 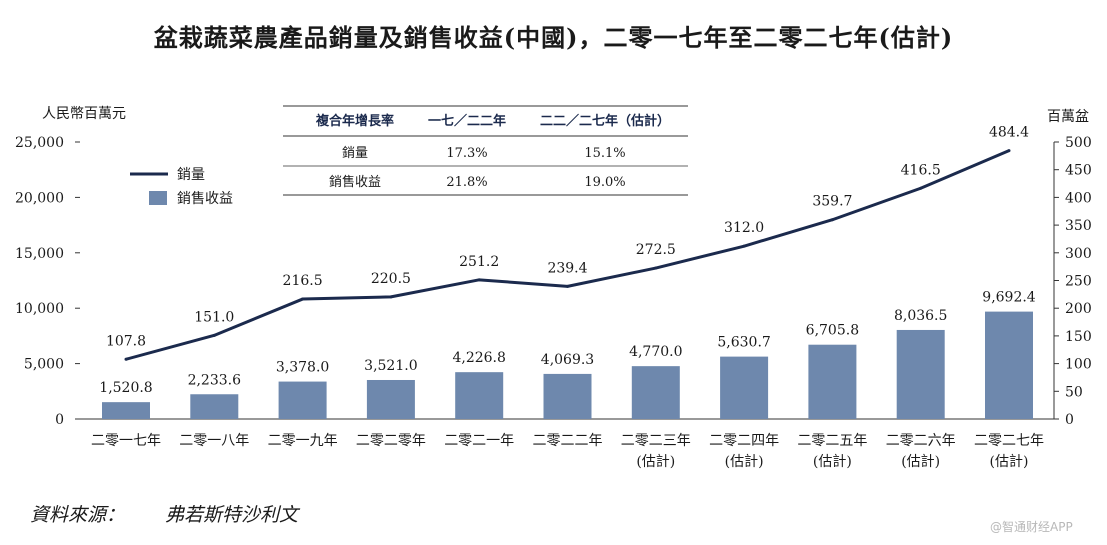 What do you see at coordinates (466, 182) in the screenshot?
I see `cagr-table-cell: 21.8%` at bounding box center [466, 182].